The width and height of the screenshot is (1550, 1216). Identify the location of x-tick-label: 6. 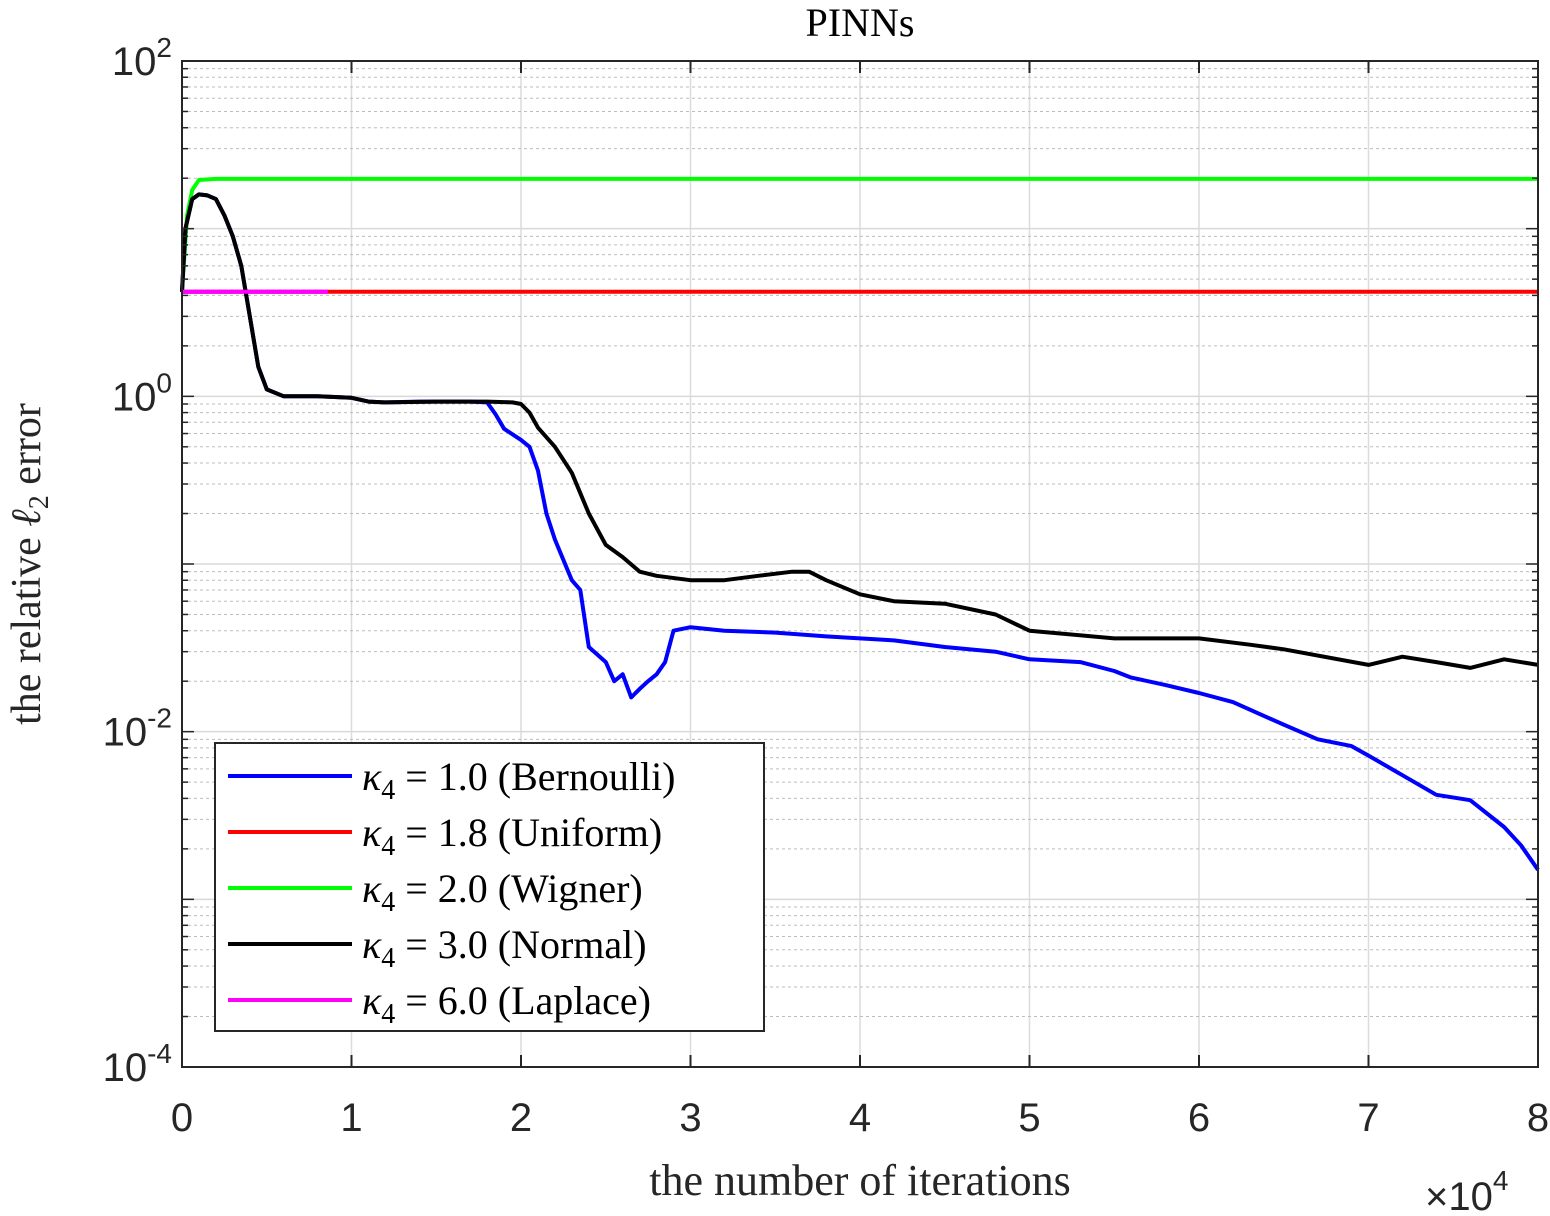
(1199, 1118).